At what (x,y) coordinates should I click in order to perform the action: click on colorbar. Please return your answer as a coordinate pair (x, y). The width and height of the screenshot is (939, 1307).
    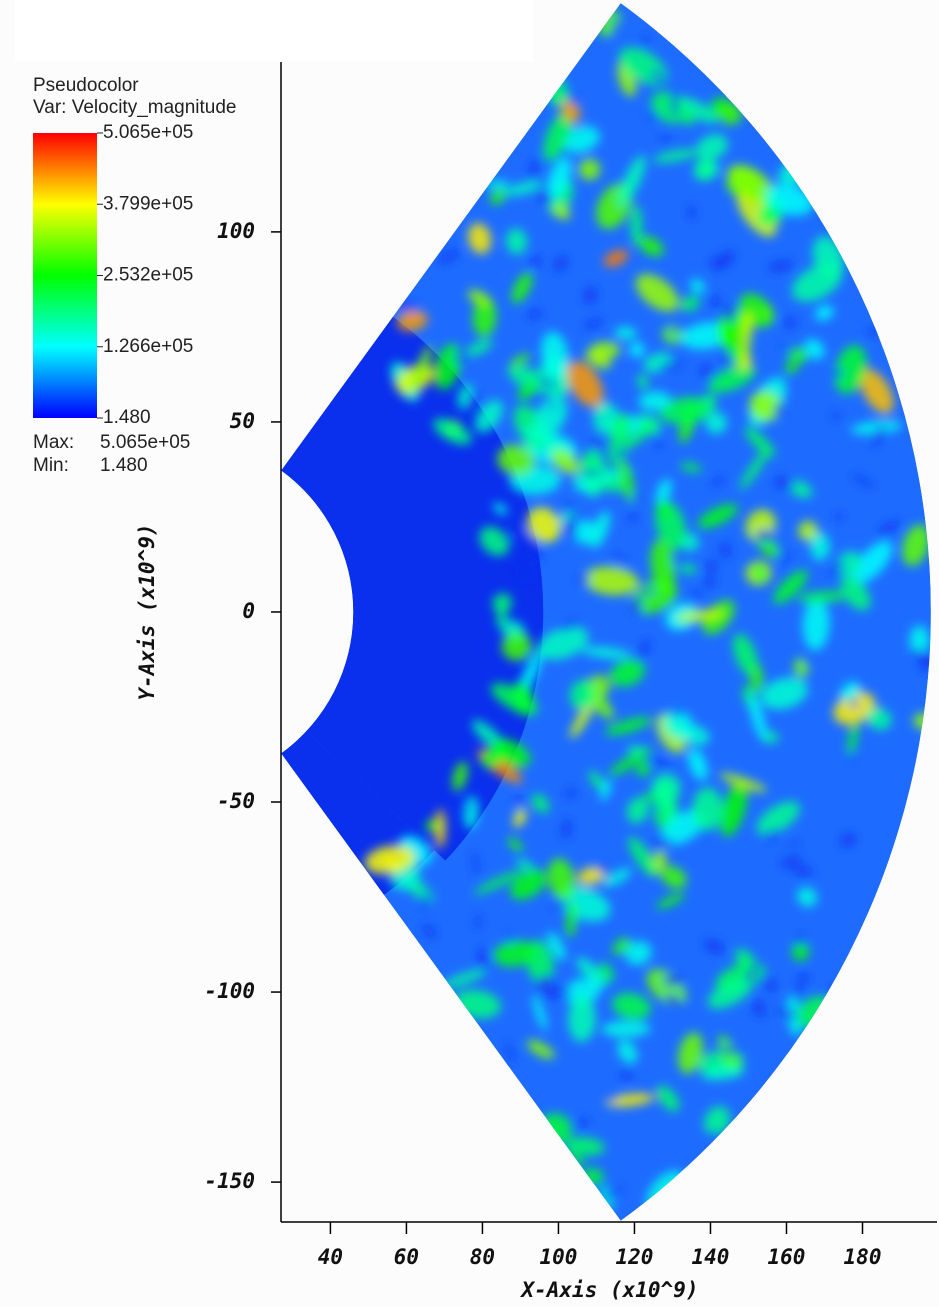
    Looking at the image, I should click on (65, 275).